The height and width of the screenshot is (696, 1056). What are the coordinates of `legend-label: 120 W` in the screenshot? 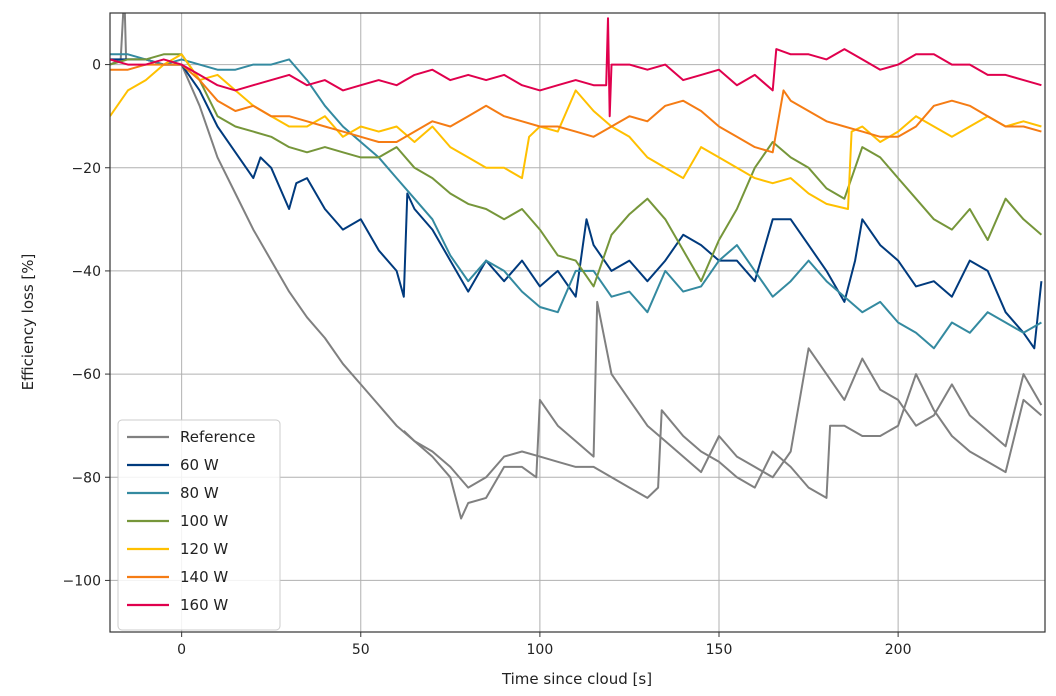 It's located at (204, 549).